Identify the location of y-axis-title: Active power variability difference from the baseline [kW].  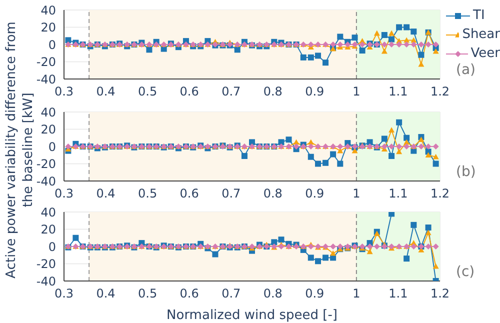
(20, 150).